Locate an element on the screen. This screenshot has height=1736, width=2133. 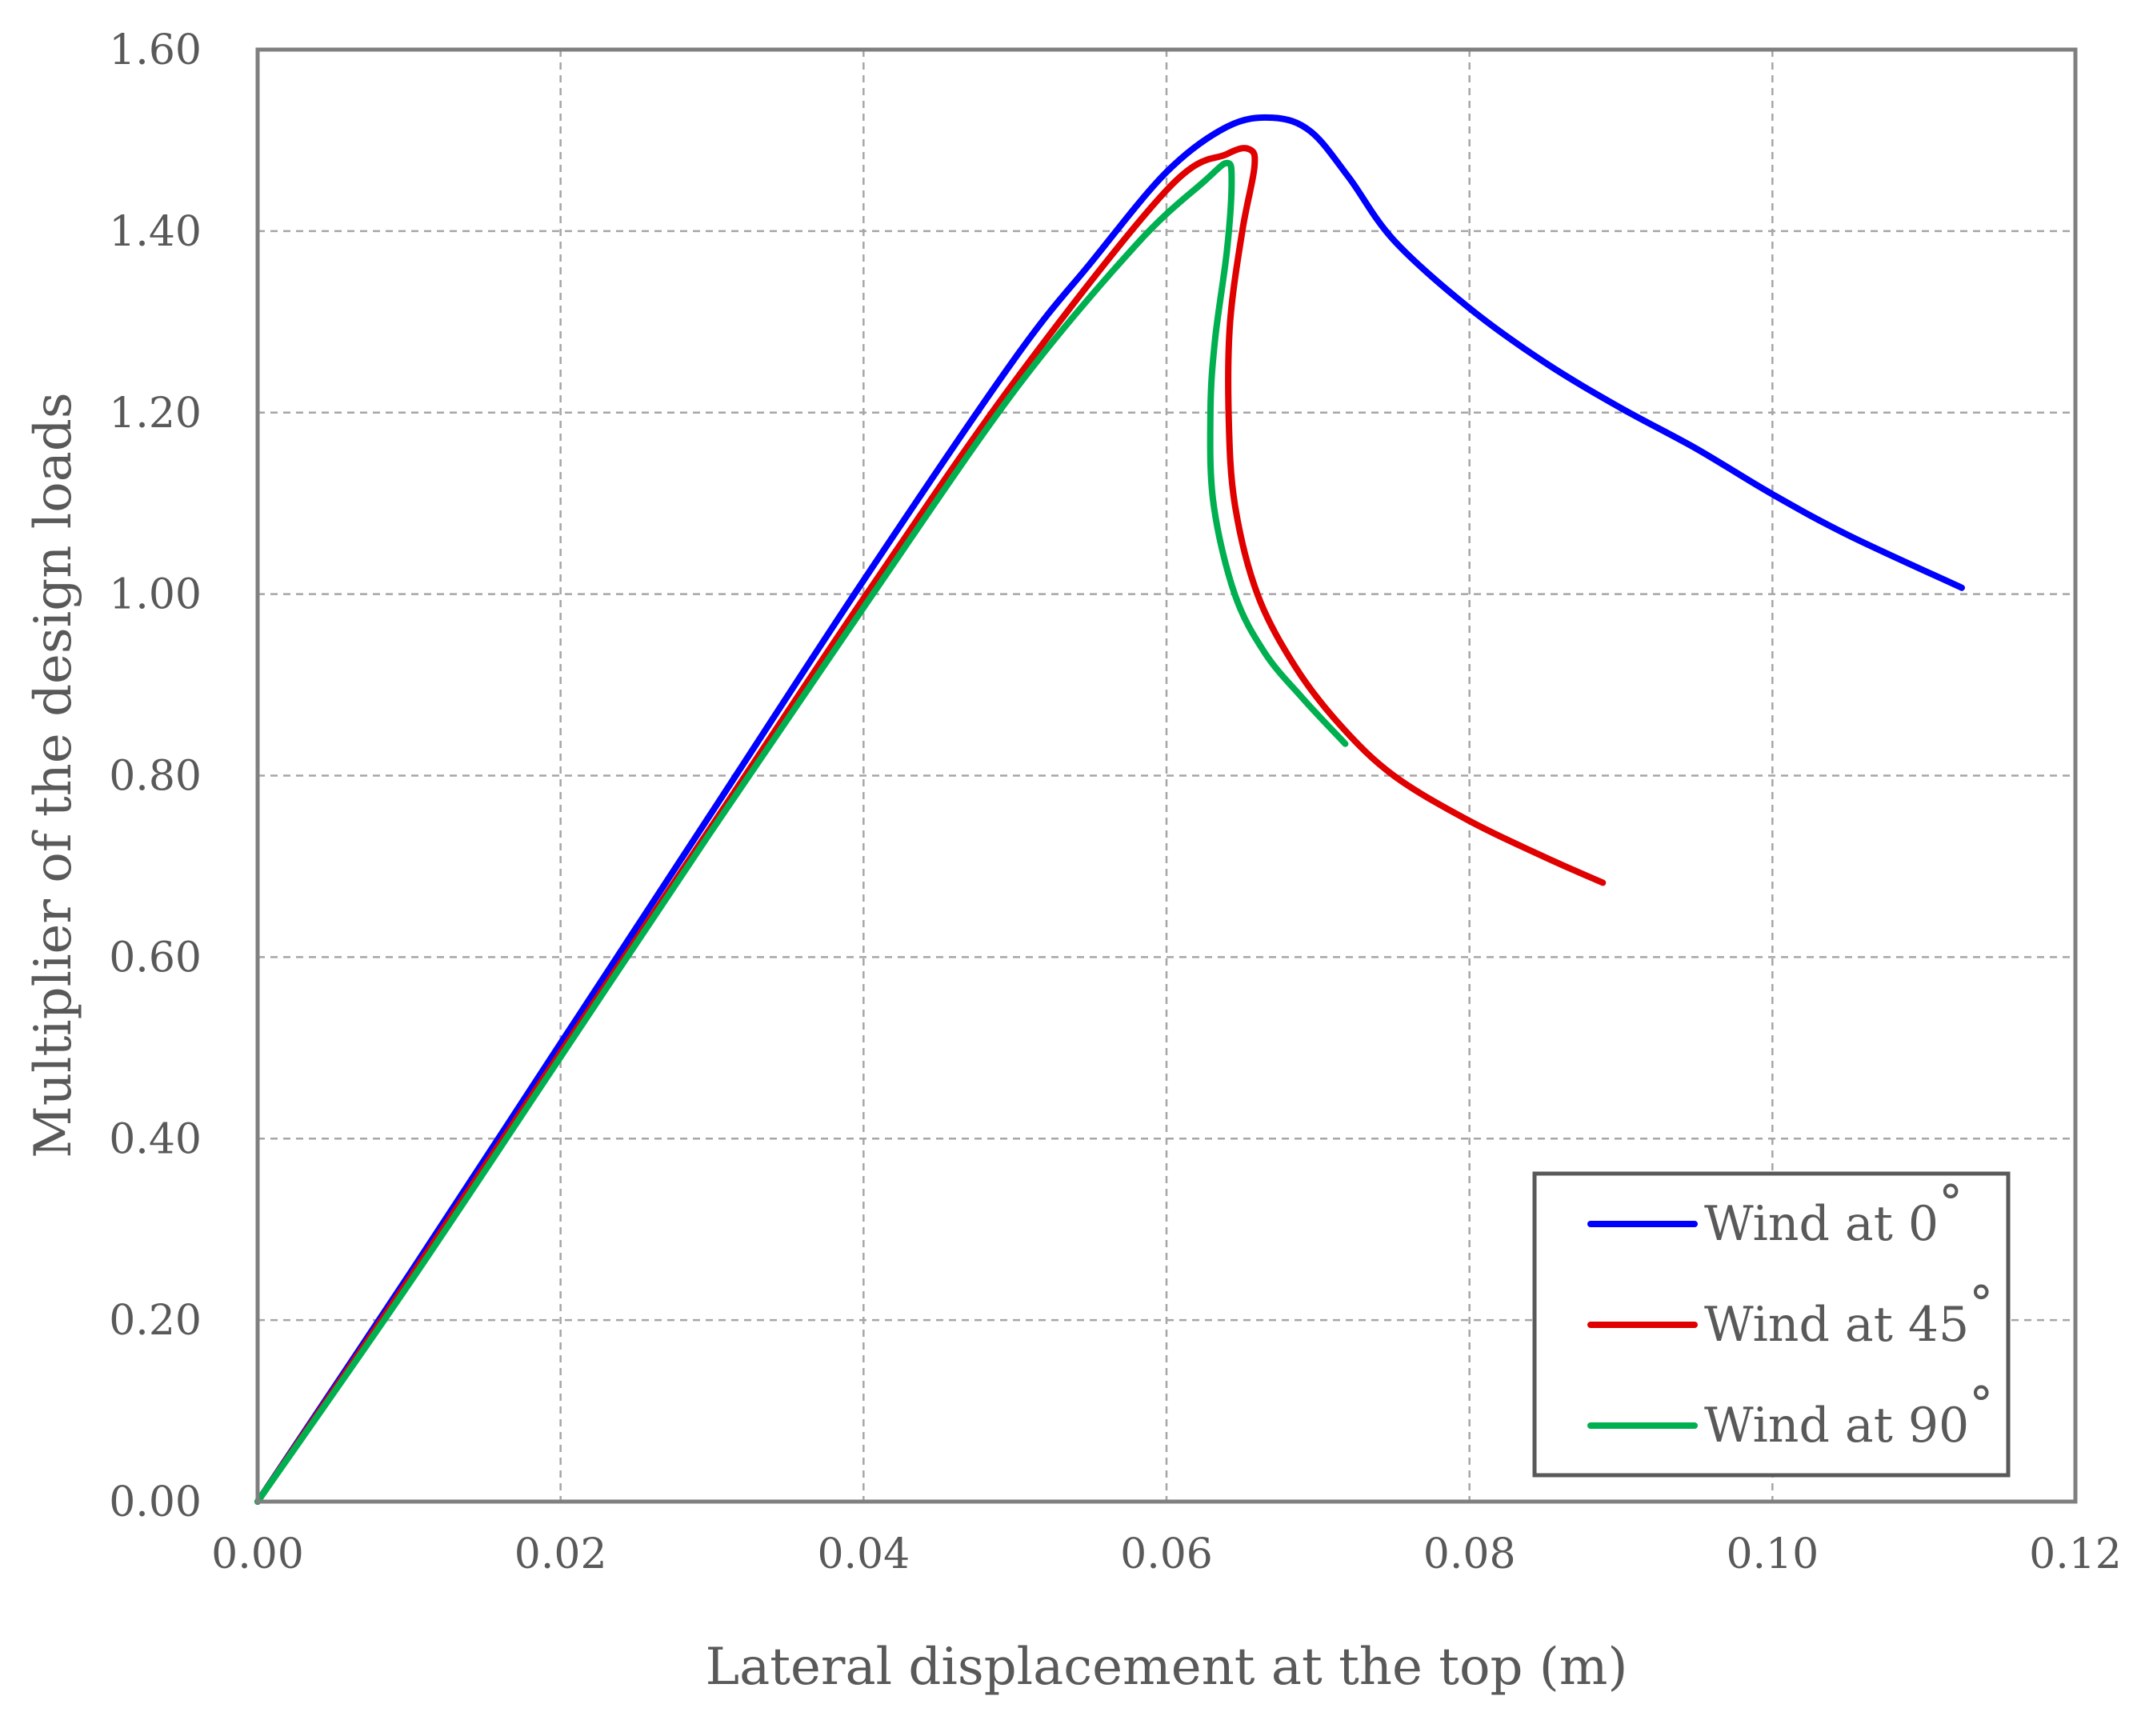
legend: Wind at 0°Wind at 45°Wind at 90° is located at coordinates (1772, 1324).